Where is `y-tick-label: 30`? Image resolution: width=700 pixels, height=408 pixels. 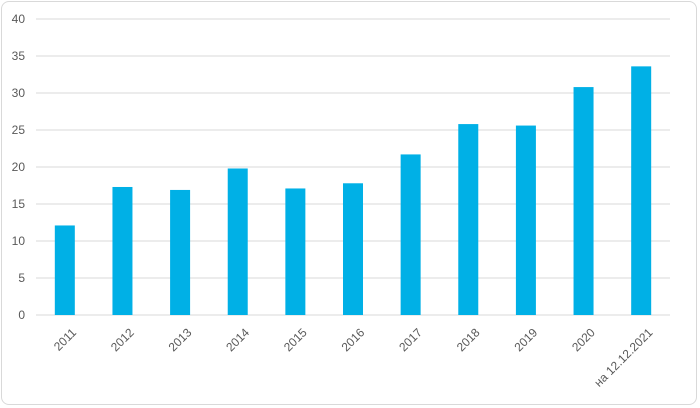
y-tick-label: 30 is located at coordinates (19, 93).